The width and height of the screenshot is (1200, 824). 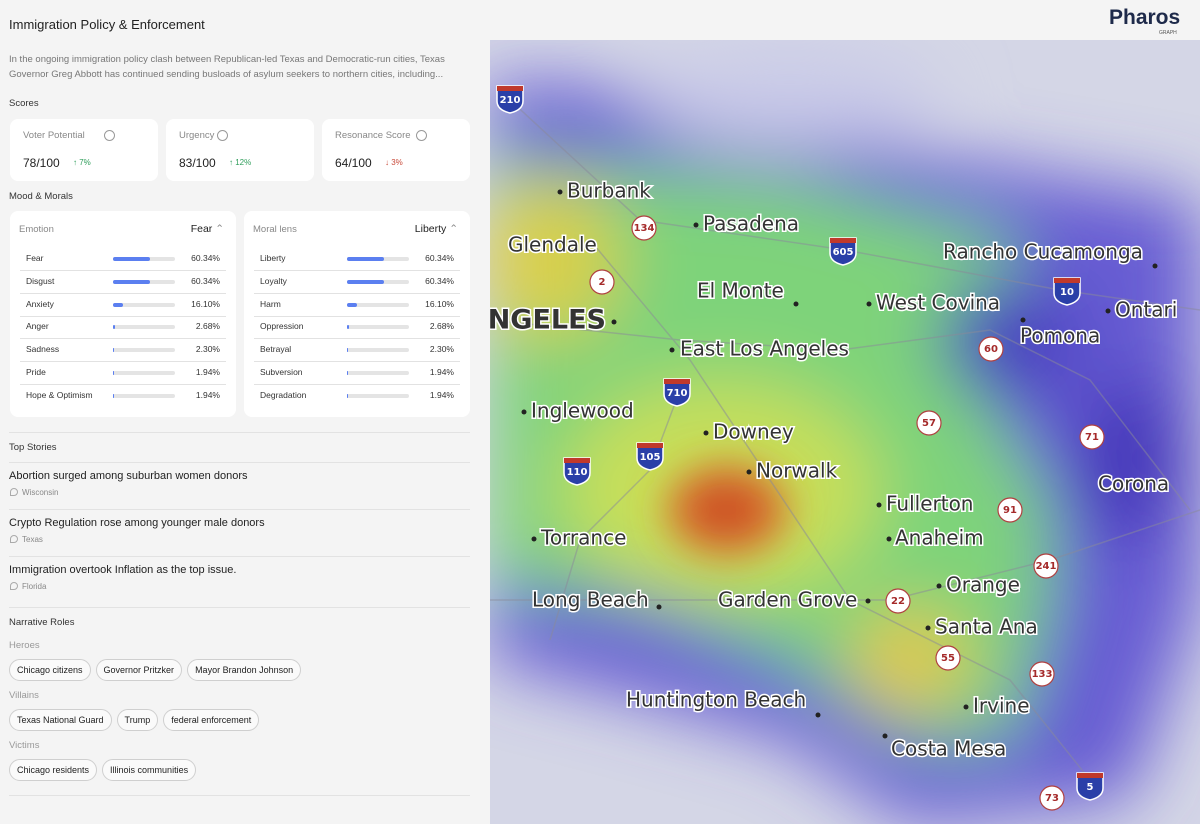 What do you see at coordinates (107, 24) in the screenshot?
I see `page-title: Immigration Policy & Enforcement` at bounding box center [107, 24].